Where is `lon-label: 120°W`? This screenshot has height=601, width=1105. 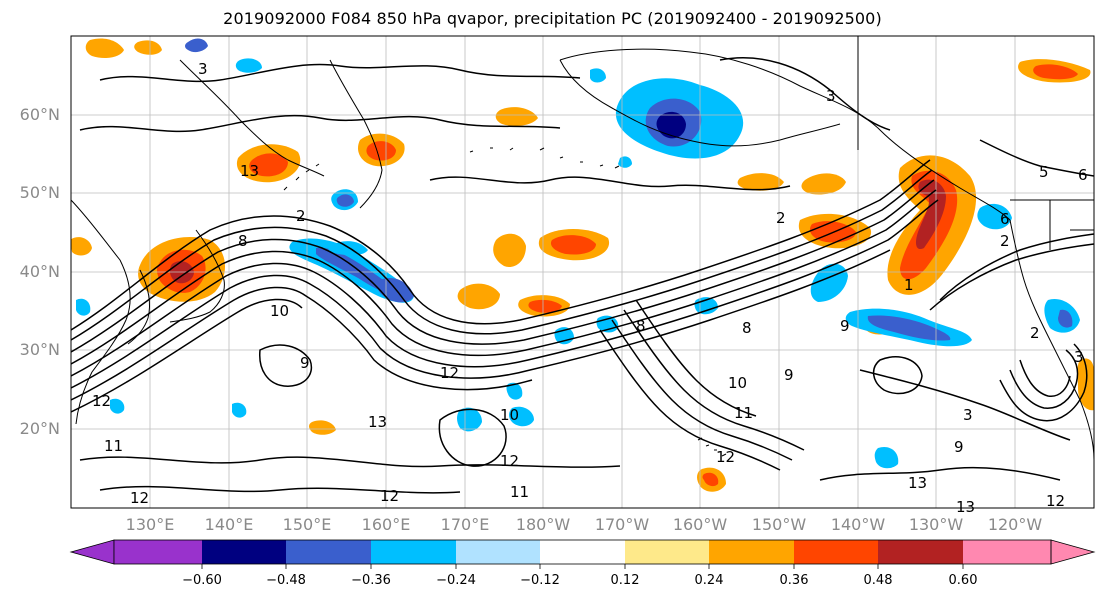 lon-label: 120°W is located at coordinates (1015, 524).